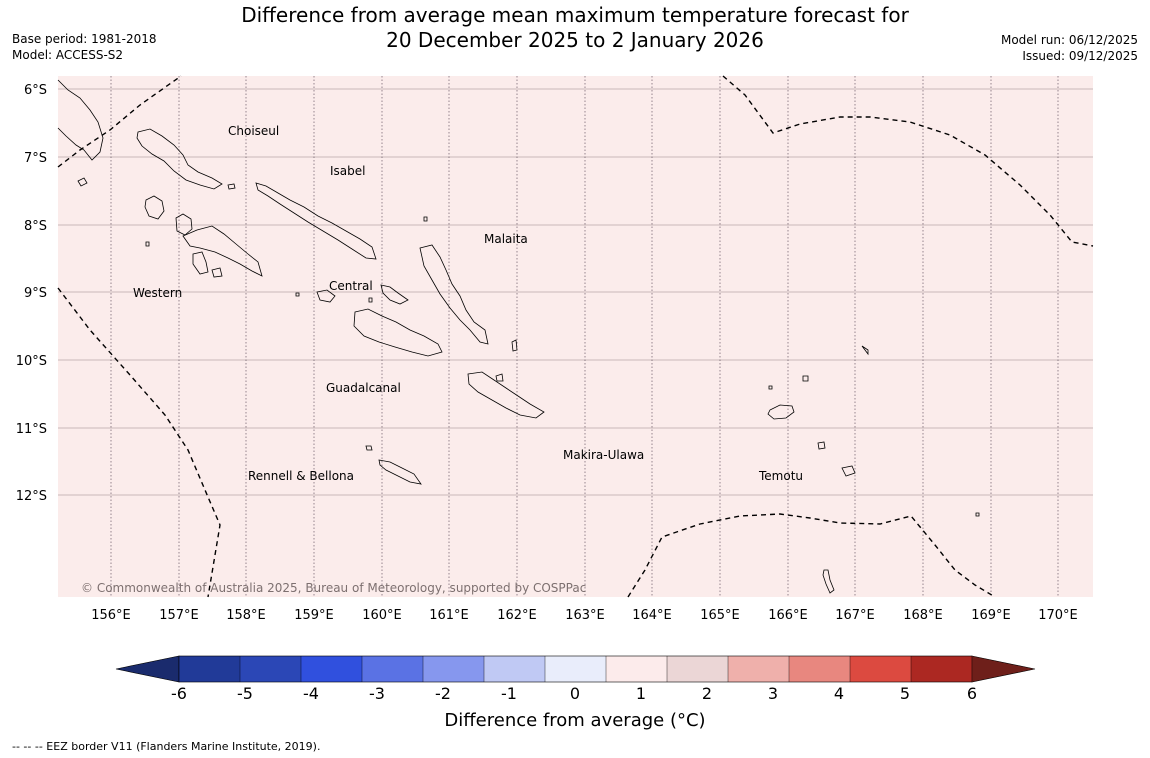 The height and width of the screenshot is (758, 1150). I want to click on lon-label: 163°E, so click(585, 615).